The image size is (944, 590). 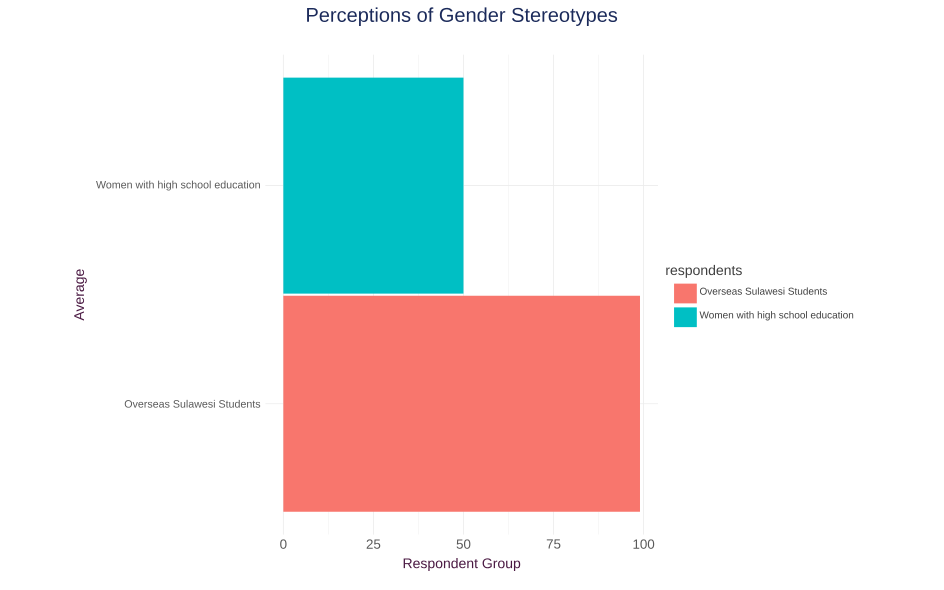 What do you see at coordinates (80, 295) in the screenshot?
I see `y-axis-title: Average` at bounding box center [80, 295].